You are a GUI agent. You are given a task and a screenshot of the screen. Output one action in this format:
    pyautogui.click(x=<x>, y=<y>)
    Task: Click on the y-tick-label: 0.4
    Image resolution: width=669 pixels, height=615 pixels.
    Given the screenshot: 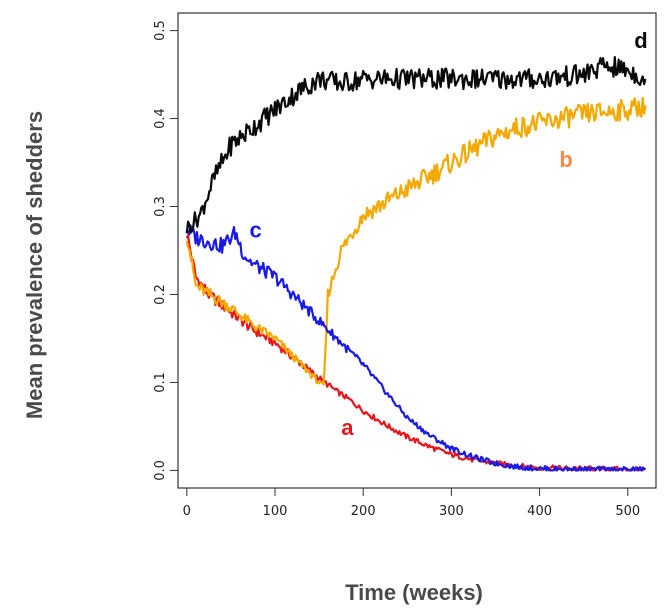 What is the action you would take?
    pyautogui.click(x=160, y=118)
    